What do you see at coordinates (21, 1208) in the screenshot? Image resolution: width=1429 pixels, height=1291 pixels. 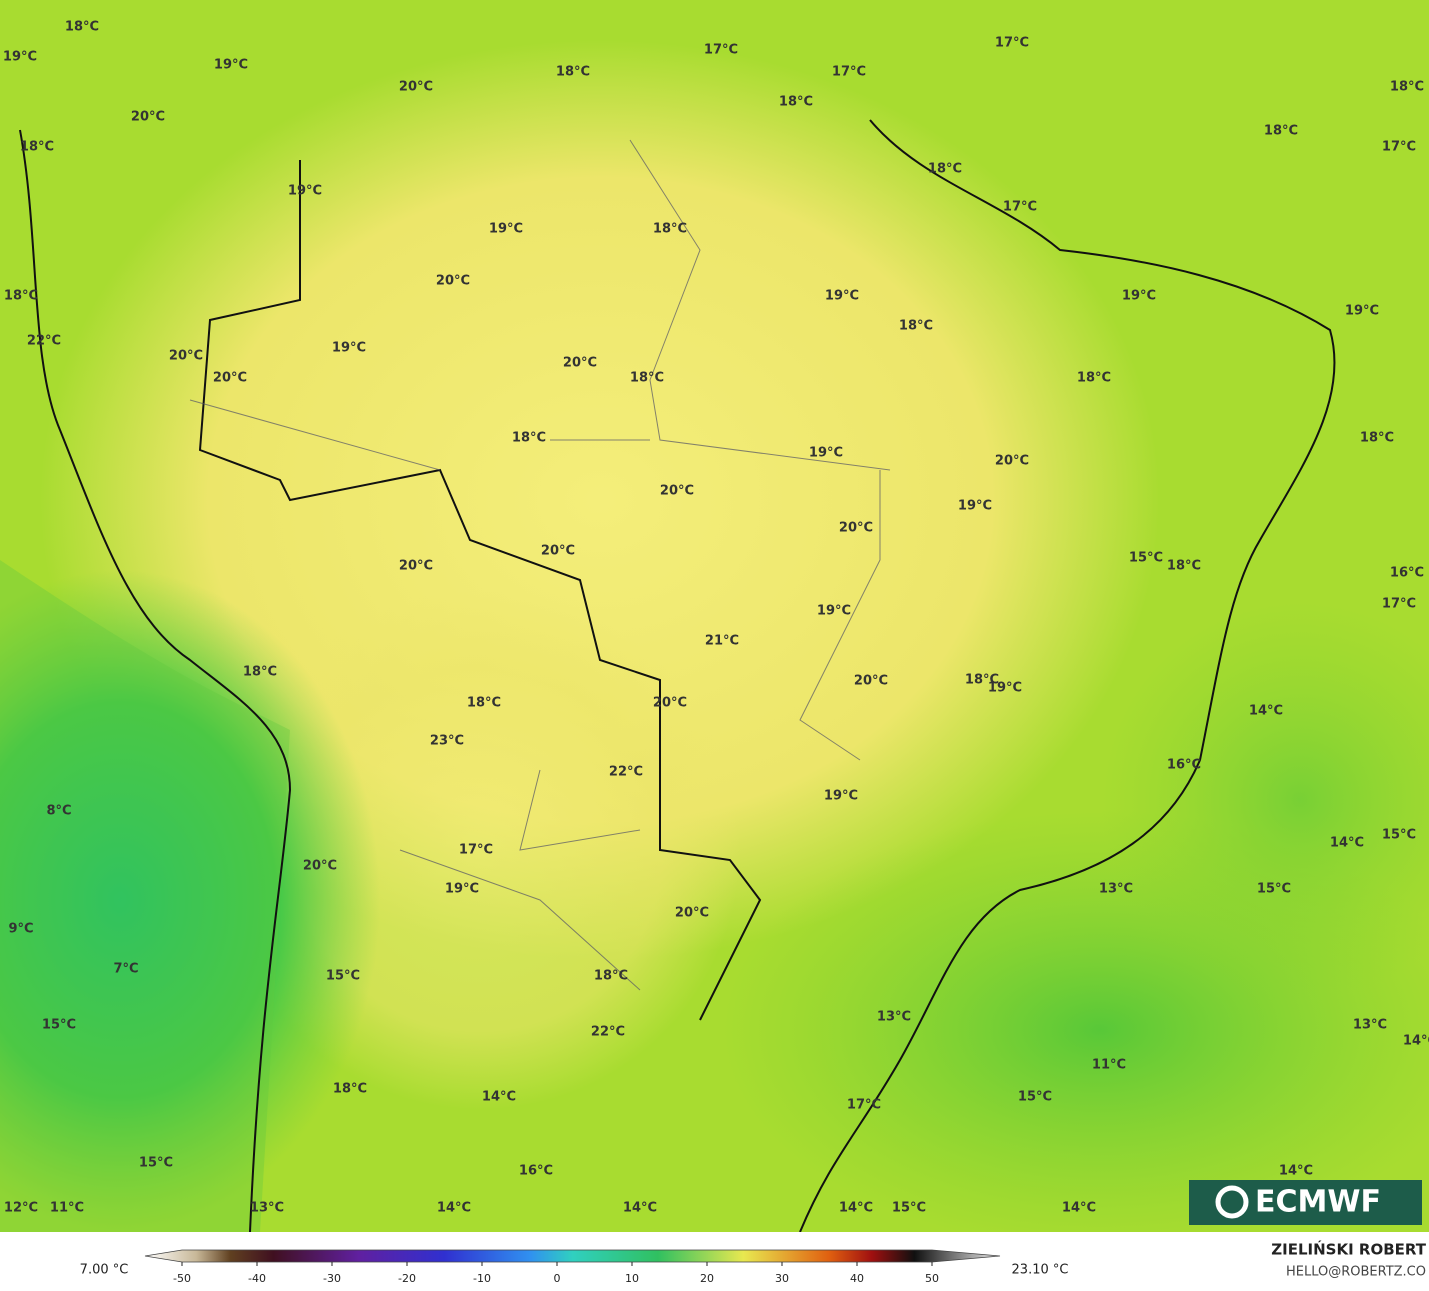 I see `temperature-label: 12°C` at bounding box center [21, 1208].